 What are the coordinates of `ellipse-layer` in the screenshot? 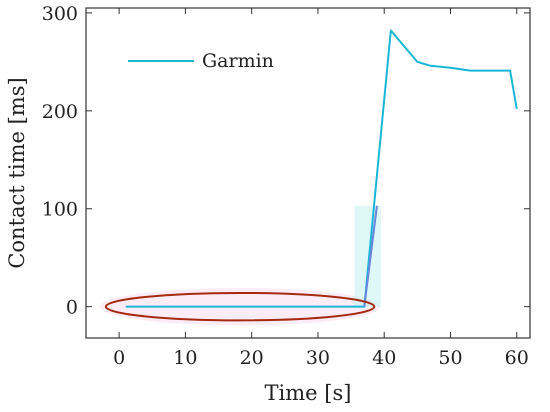 It's located at (240, 306).